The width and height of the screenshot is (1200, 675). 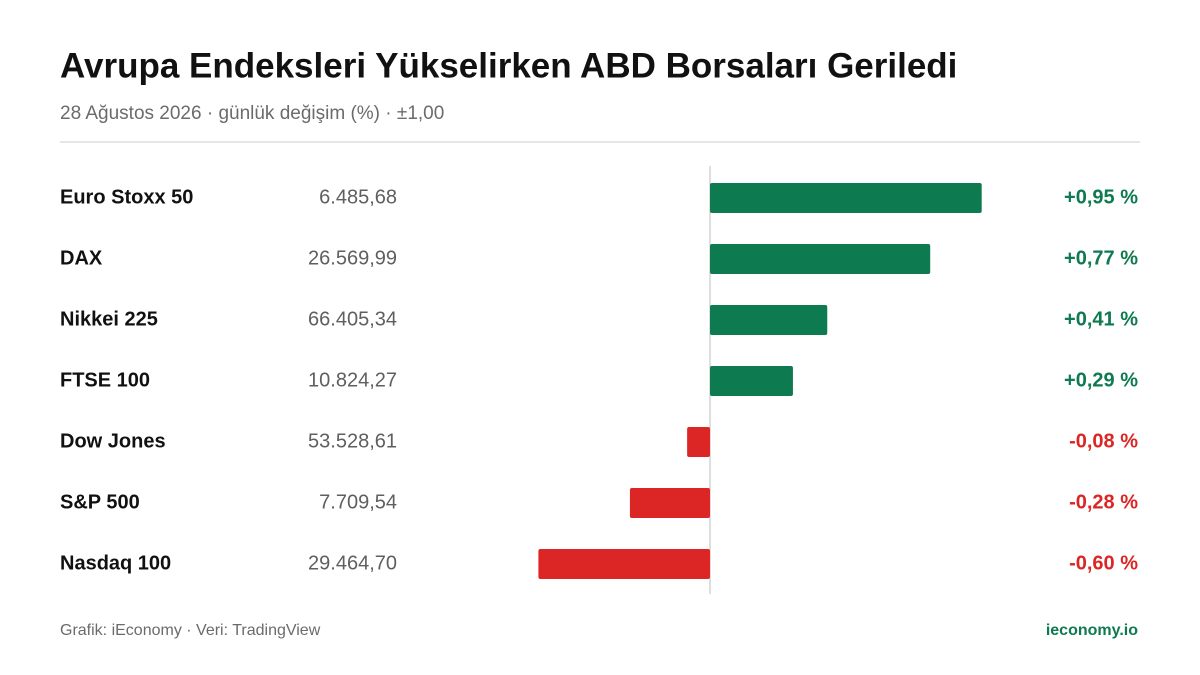 I want to click on source-note: Grafik: iEconomy · Veri: TradingView, so click(x=190, y=630).